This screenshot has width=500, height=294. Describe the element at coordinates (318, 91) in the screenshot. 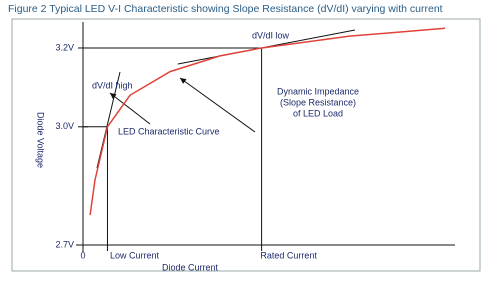

I see `annotation: Dynamic Impedance` at that location.